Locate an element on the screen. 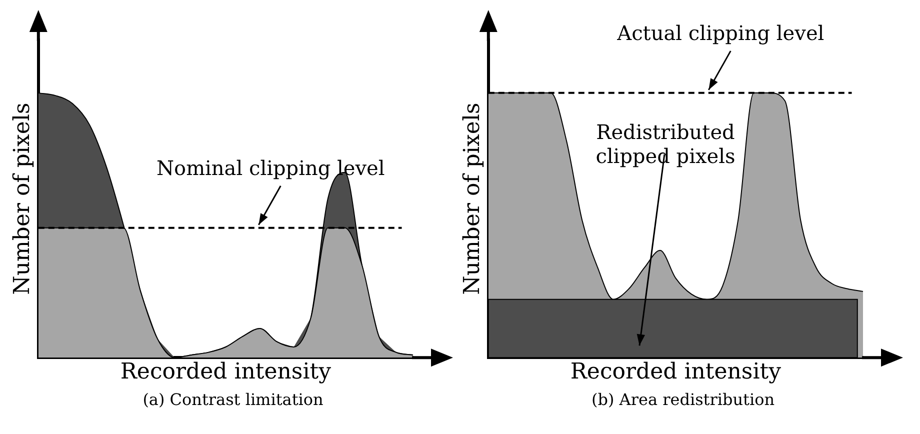 This screenshot has width=920, height=434. ref-line-label: Nominal clipping level is located at coordinates (270, 168).